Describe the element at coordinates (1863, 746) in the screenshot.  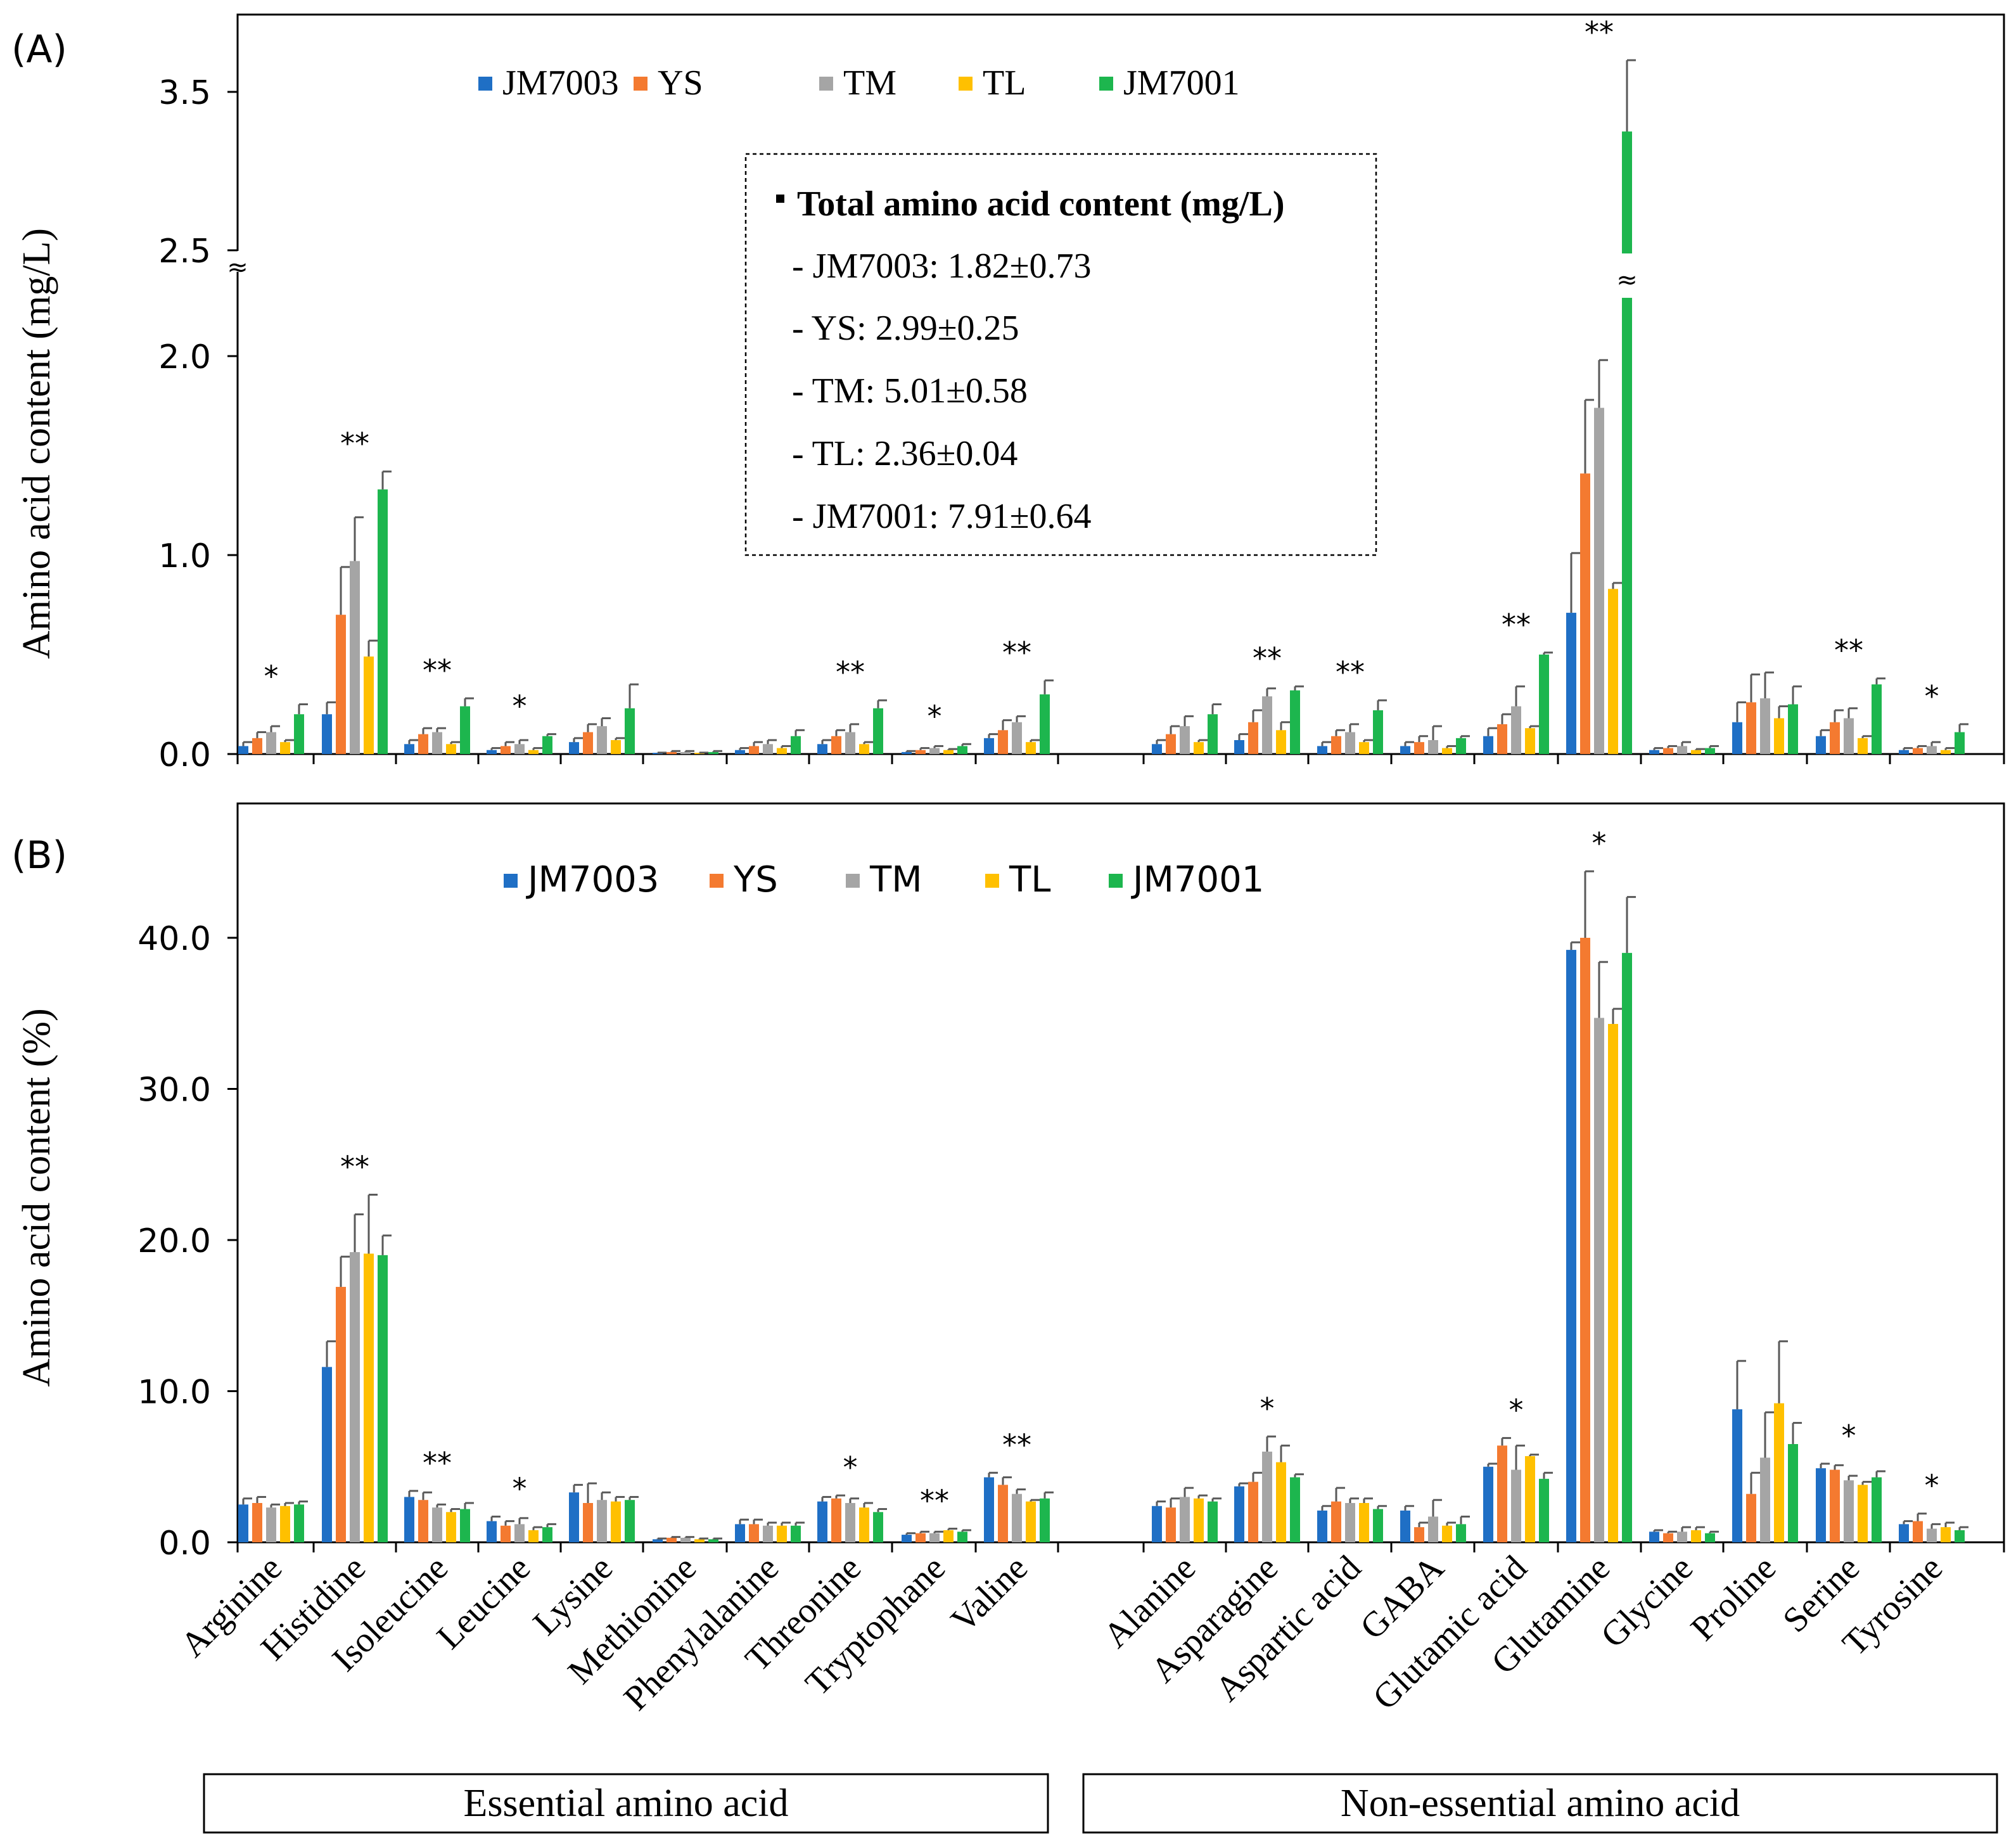
I see `panel-a-bar-tl-serine` at that location.